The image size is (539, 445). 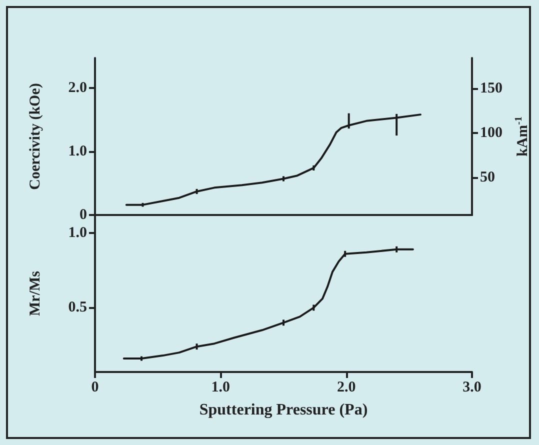 I want to click on y-tick-label: 0.5, so click(x=77, y=308).